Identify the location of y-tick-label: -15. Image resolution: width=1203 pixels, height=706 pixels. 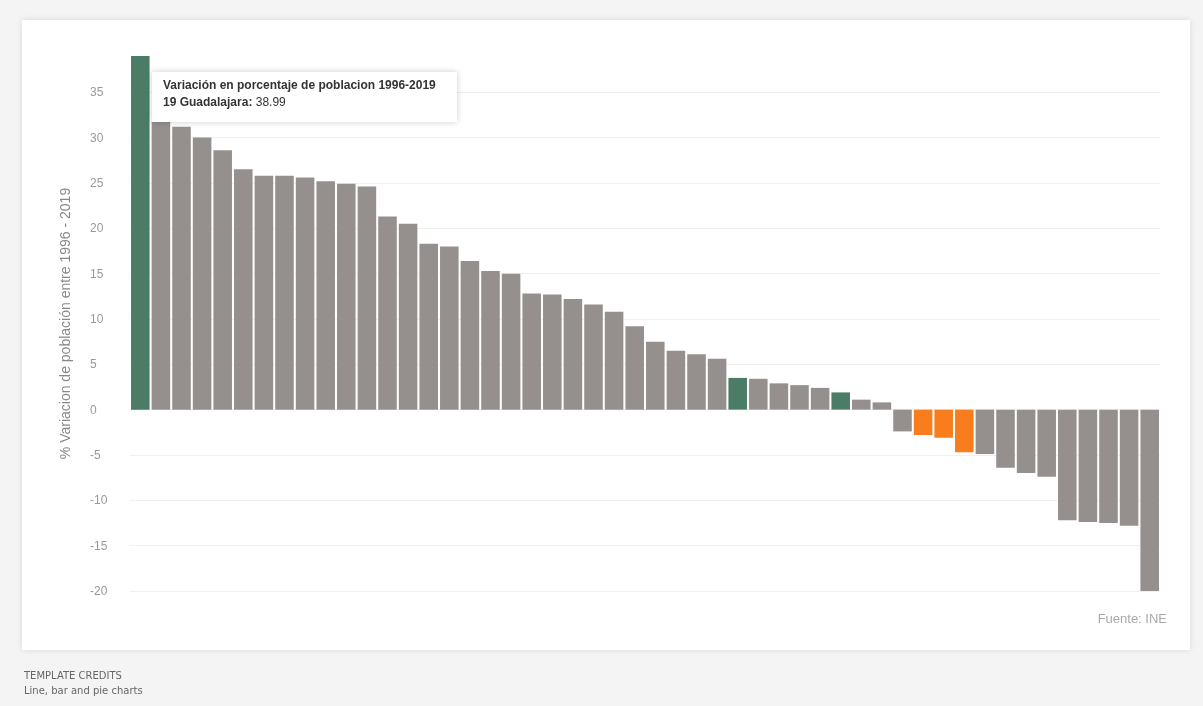
(99, 545).